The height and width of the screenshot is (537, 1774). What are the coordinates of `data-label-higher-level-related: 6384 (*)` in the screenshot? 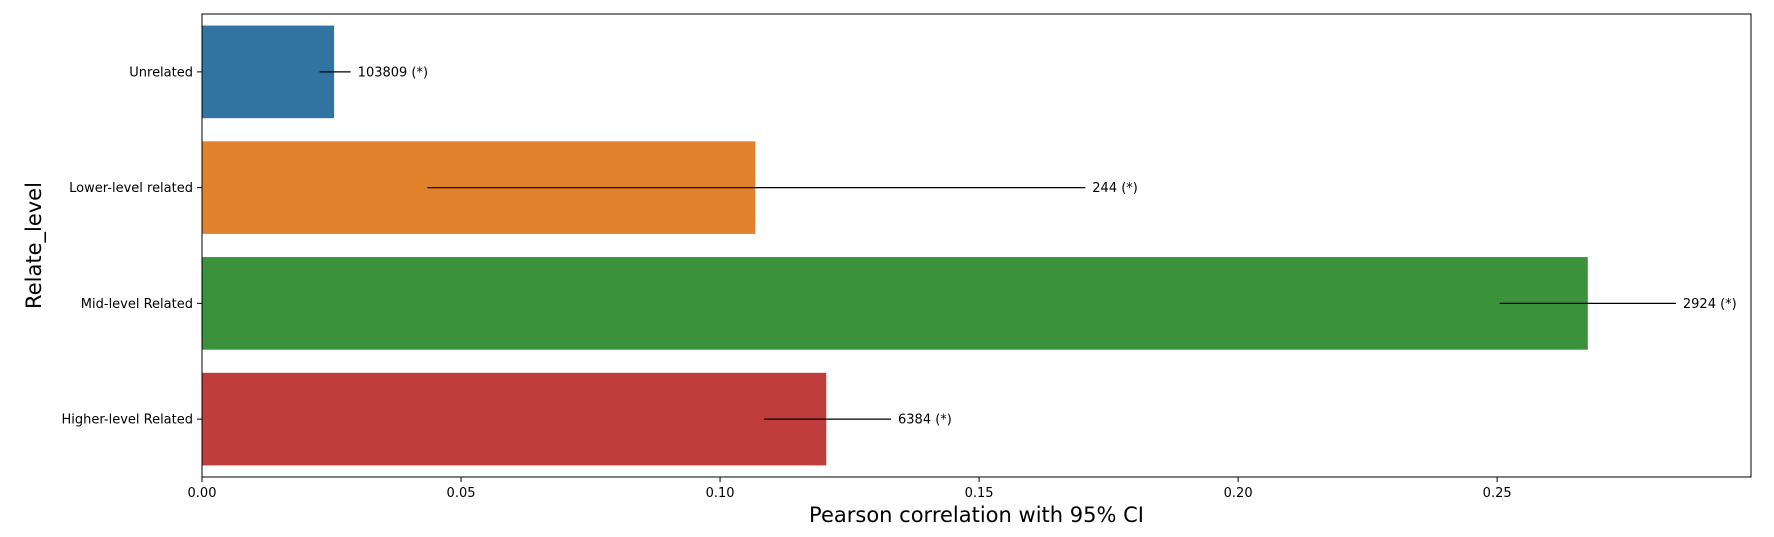 It's located at (925, 420).